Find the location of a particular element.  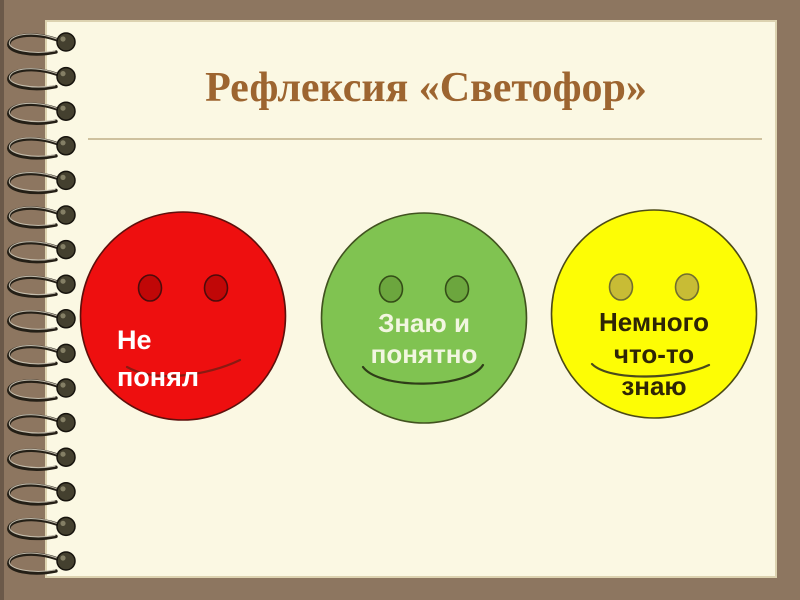

smiley-yellow-label-line: что-то is located at coordinates (654, 354).